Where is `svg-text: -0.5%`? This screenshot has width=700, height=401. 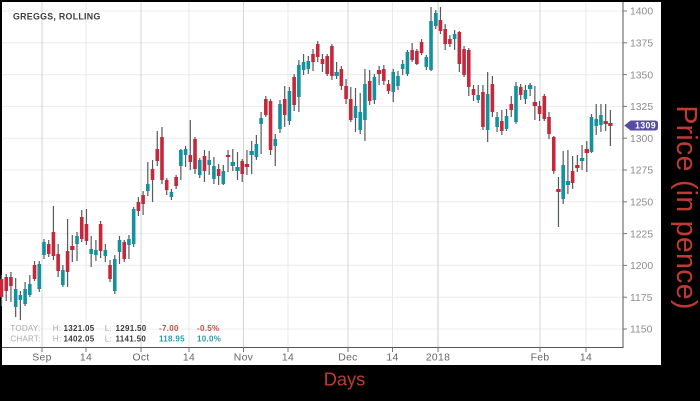
svg-text: -0.5% is located at coordinates (208, 328).